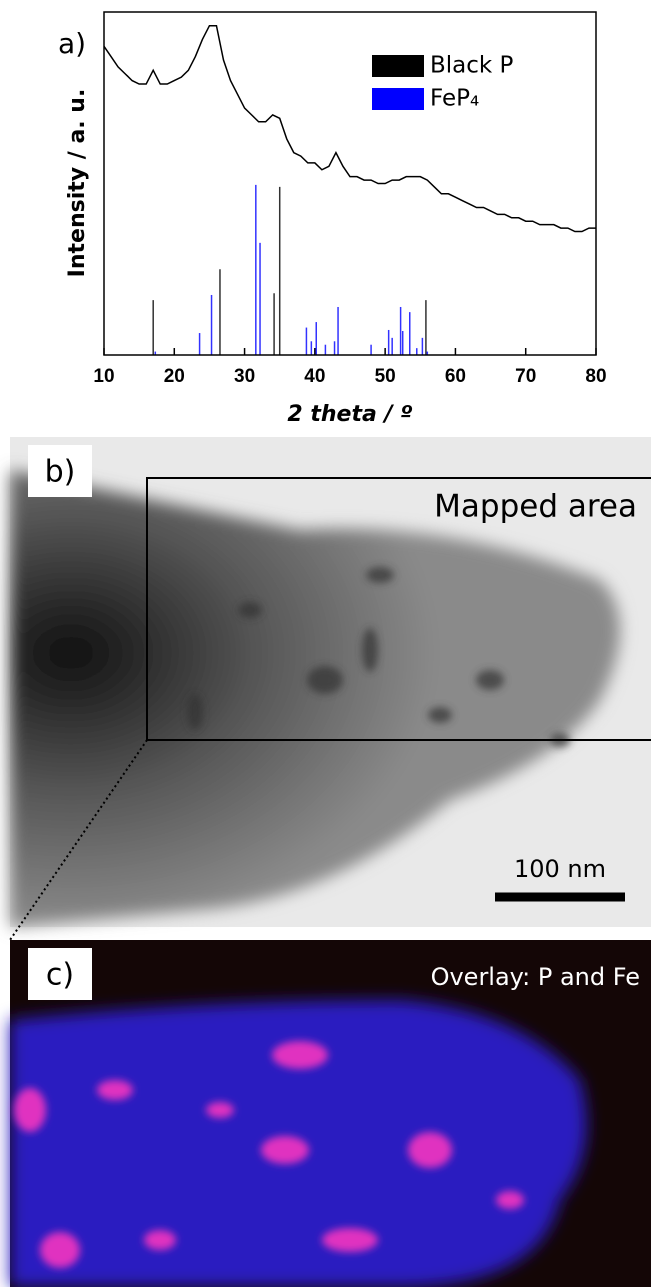 The width and height of the screenshot is (651, 1287). I want to click on xrd-pattern, so click(349, 128).